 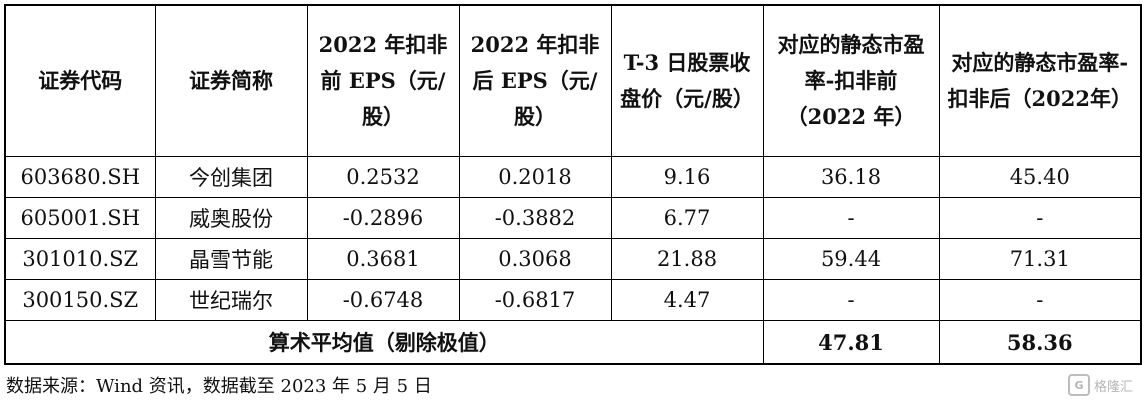 What do you see at coordinates (384, 342) in the screenshot?
I see `average-label: 算术平均值（剔除极值）` at bounding box center [384, 342].